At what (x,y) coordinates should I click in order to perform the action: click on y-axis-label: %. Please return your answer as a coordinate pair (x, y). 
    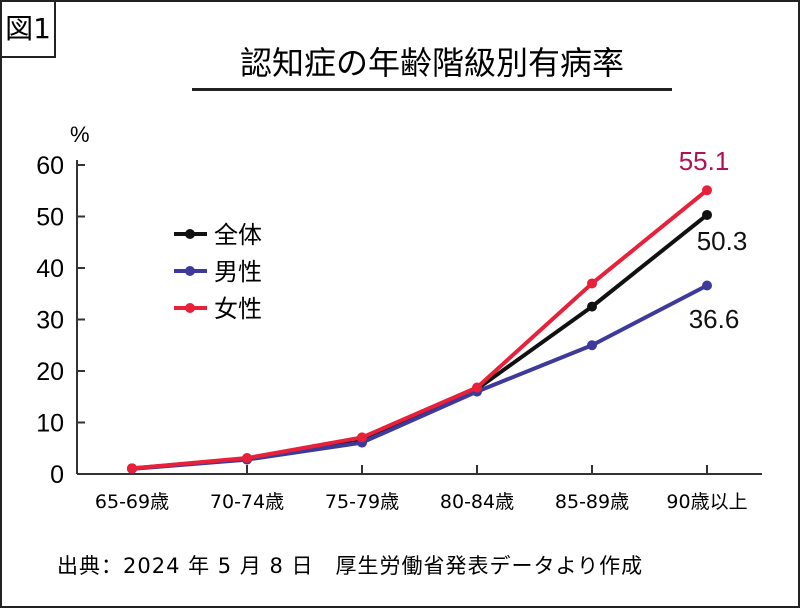
    Looking at the image, I should click on (80, 134).